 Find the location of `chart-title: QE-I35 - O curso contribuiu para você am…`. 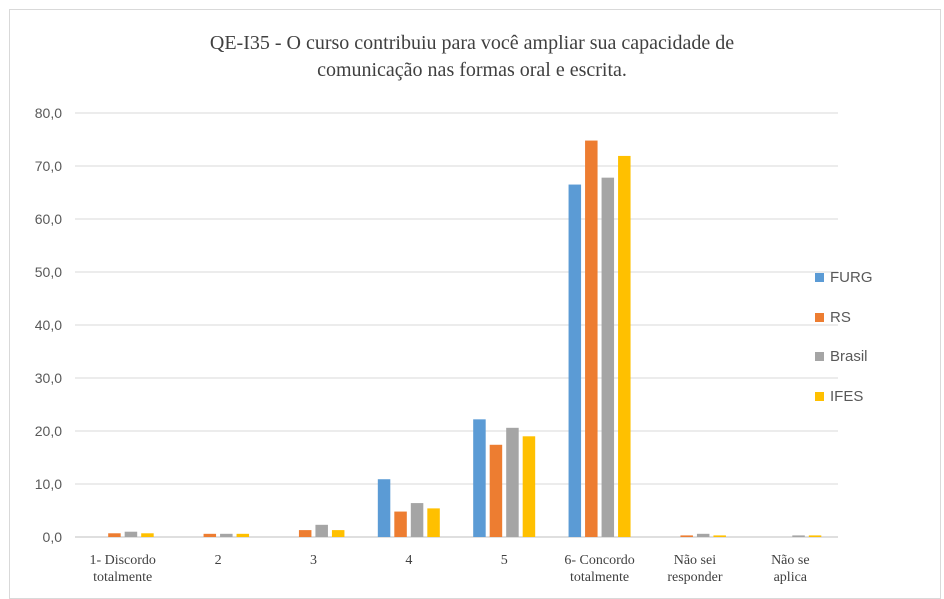

chart-title: QE-I35 - O curso contribuiu para você am… is located at coordinates (472, 57).